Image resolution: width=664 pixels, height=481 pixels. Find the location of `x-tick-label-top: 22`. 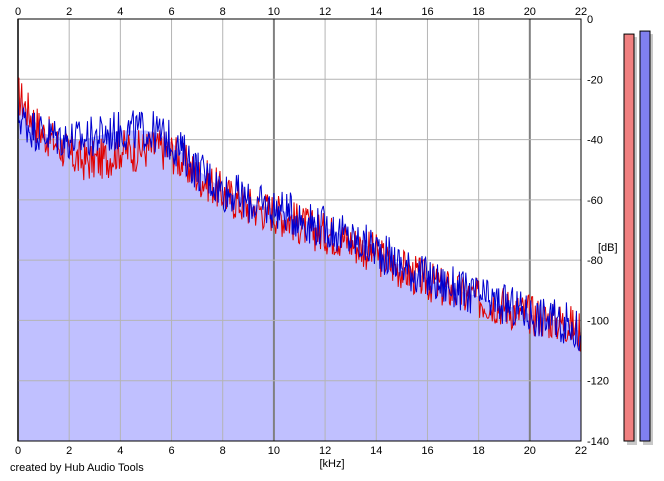

x-tick-label-top: 22 is located at coordinates (581, 12).